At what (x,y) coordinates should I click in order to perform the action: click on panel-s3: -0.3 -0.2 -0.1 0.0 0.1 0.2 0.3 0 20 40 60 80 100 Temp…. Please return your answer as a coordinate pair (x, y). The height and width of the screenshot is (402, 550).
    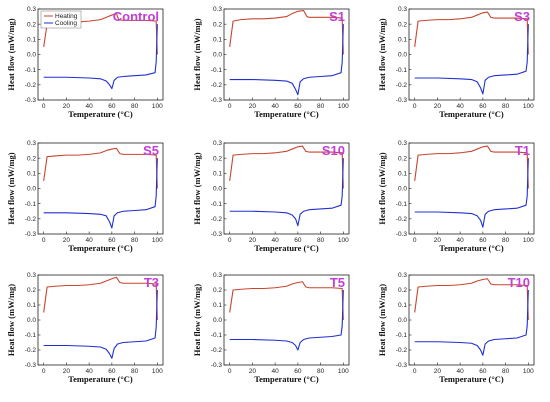
    Looking at the image, I should click on (456, 62).